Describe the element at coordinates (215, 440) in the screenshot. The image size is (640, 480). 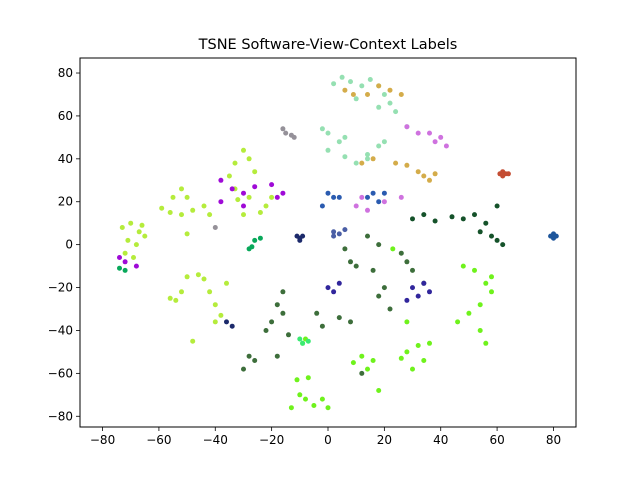
I see `x-tick-label: −40` at that location.